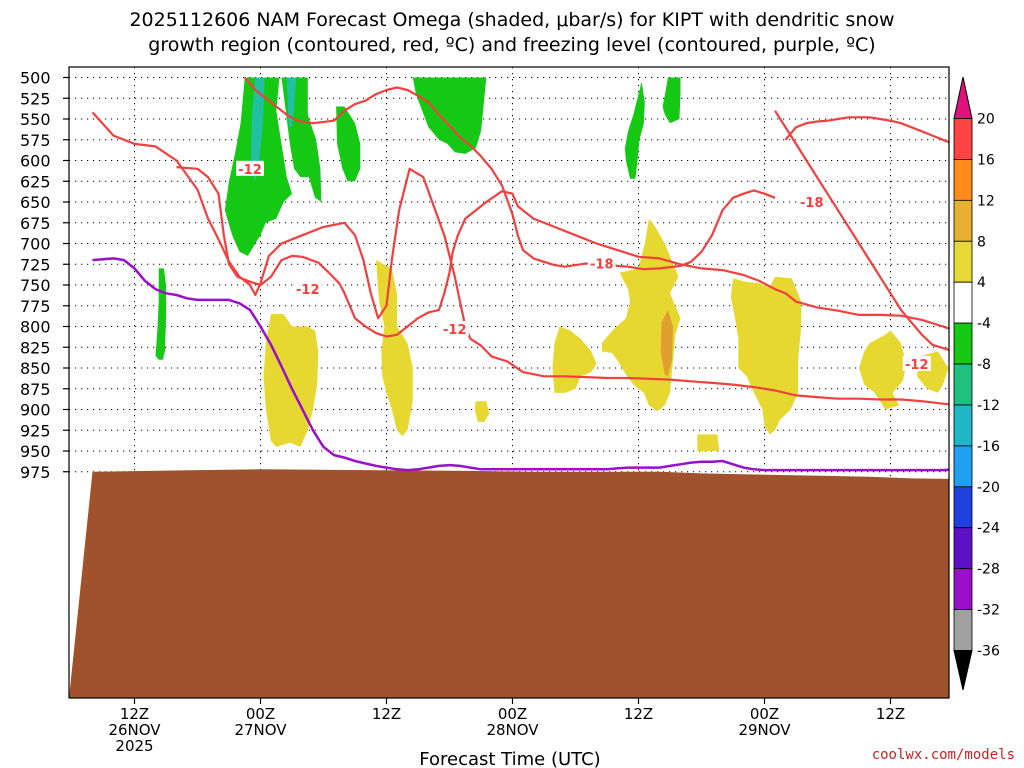 This screenshot has width=1024, height=768. What do you see at coordinates (981, 283) in the screenshot?
I see `colorbar-label: 4` at bounding box center [981, 283].